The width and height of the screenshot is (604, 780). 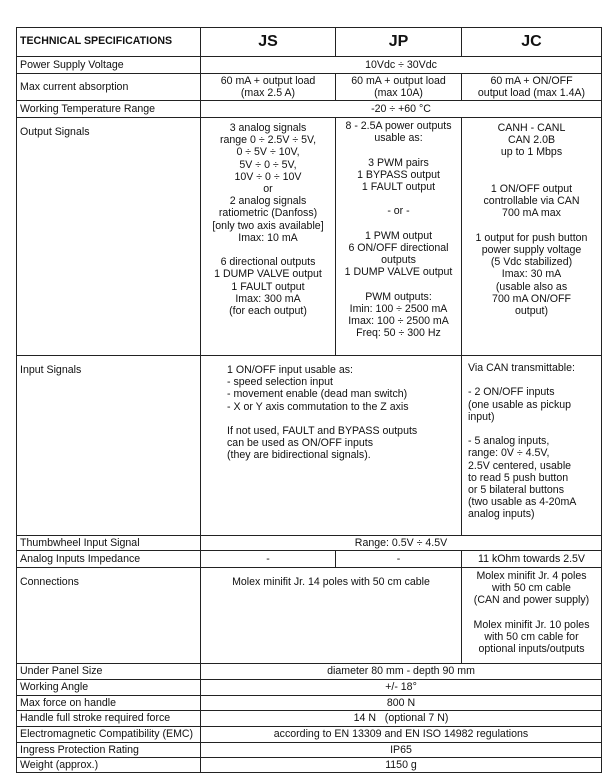 I want to click on table-row: Max force on handle 800 N, so click(x=309, y=703).